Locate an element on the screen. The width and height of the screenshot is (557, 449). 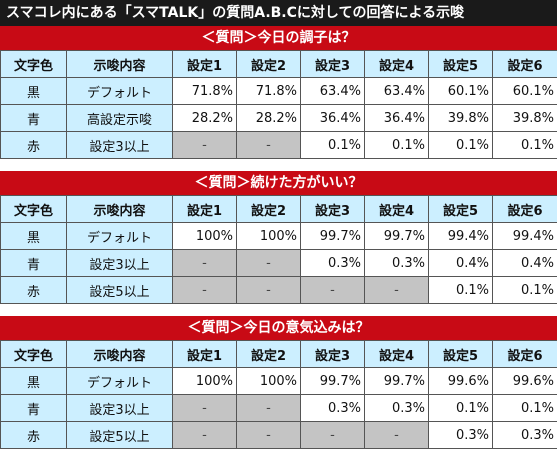
table-row: 青設定3以上--0.3%0.3%0.4%0.4% is located at coordinates (279, 263).